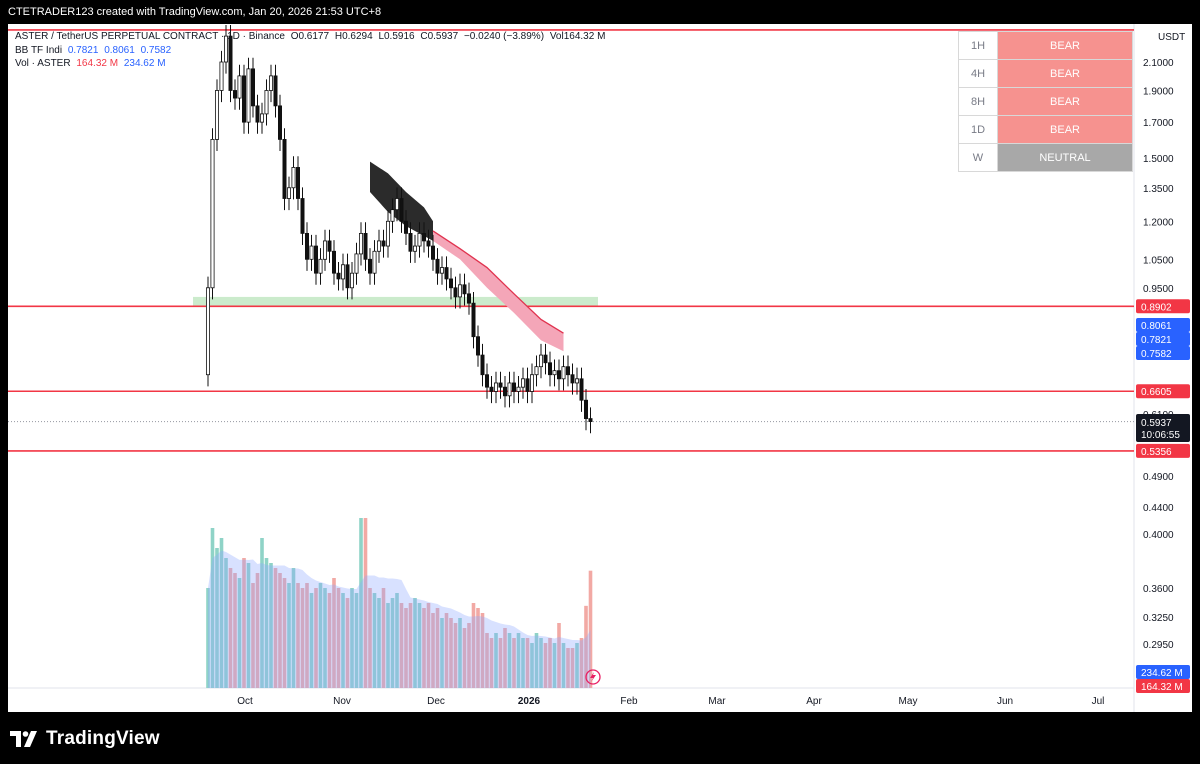 The image size is (1200, 764). I want to click on price-axis-tick: 0.3250, so click(1158, 618).